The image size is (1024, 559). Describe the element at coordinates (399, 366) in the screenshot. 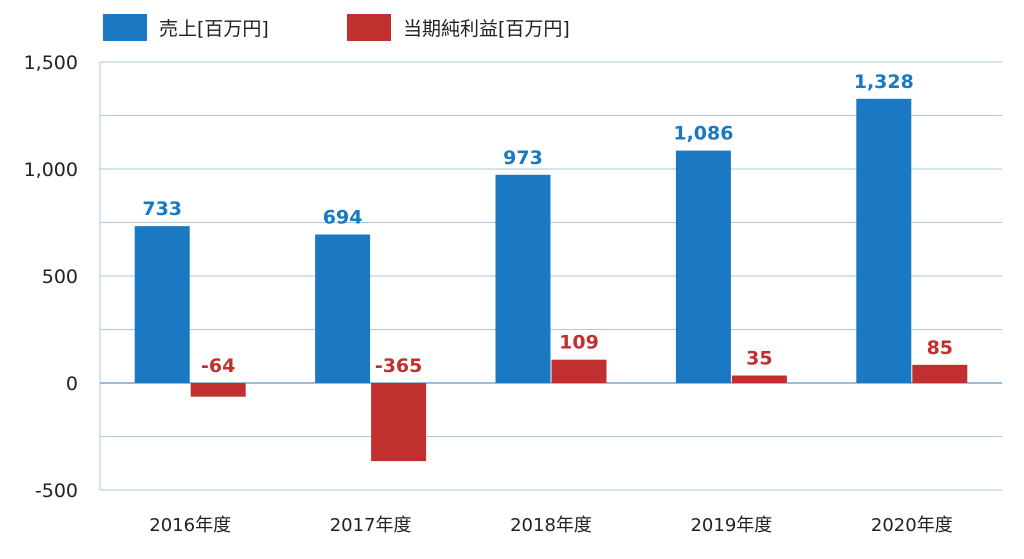

I see `data-label-profit: -365` at that location.